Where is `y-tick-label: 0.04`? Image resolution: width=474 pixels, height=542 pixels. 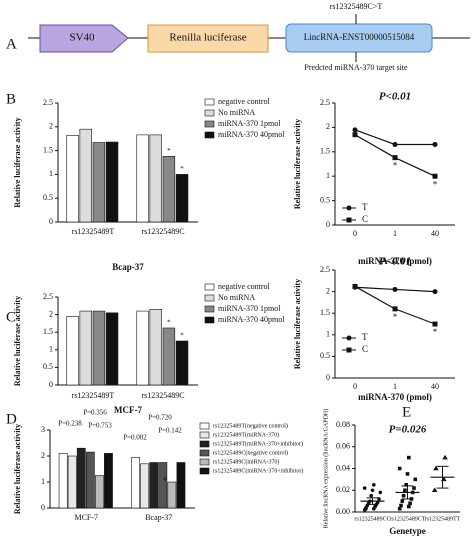 y-tick-label: 0.04 is located at coordinates (343, 467).